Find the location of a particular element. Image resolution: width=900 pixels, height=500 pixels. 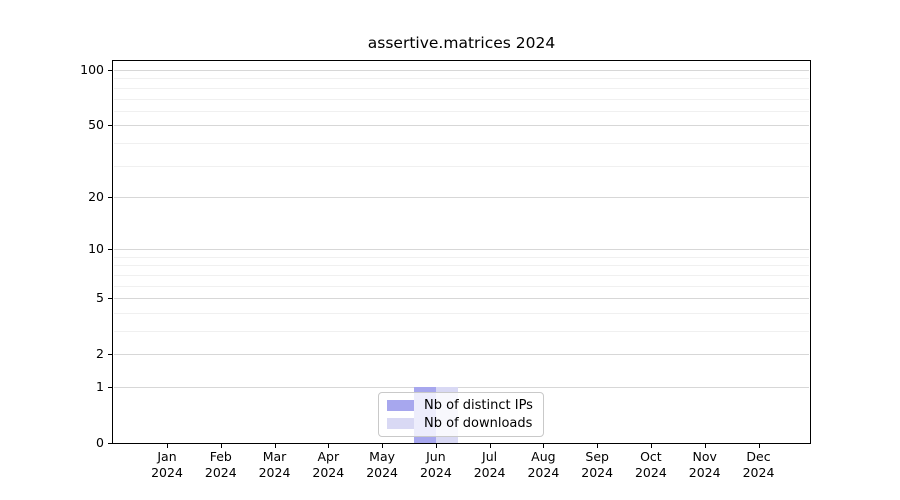

x-tick-label: Jan 2024 is located at coordinates (167, 464).